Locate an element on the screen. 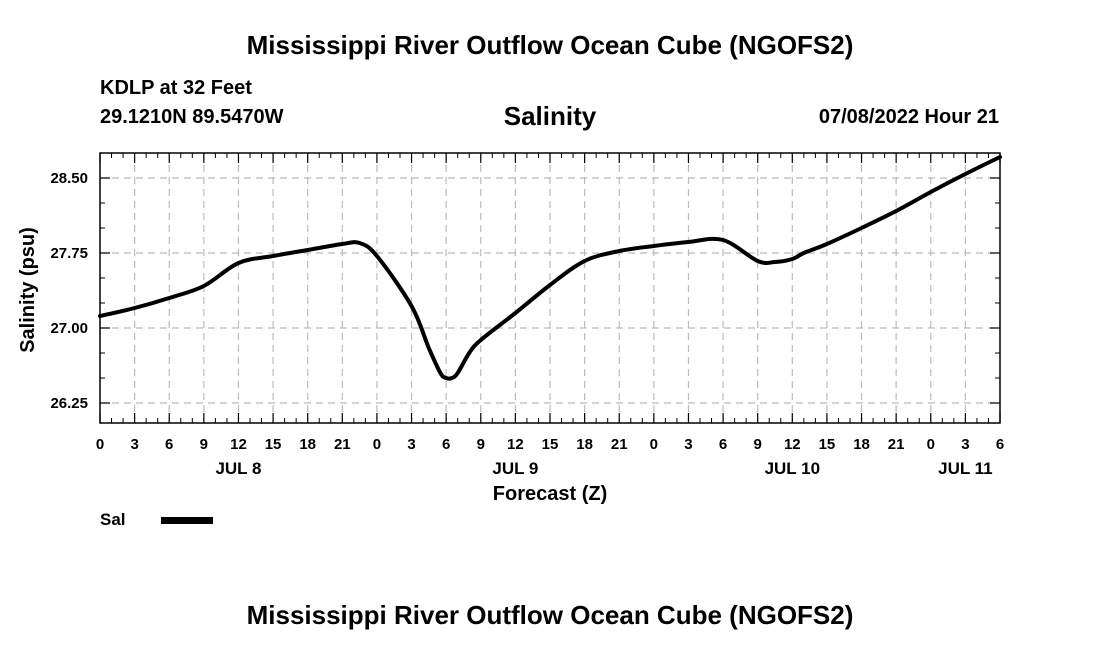  y-tick-label: 28.50 is located at coordinates (69, 178).